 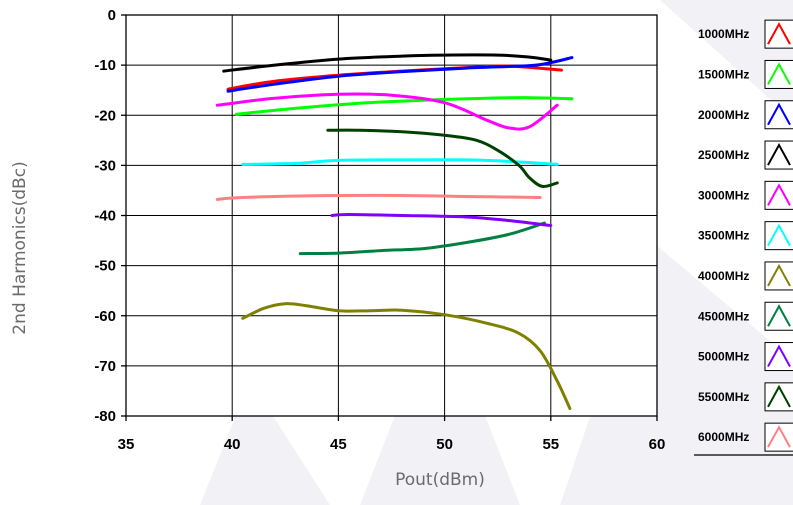 What do you see at coordinates (779, 235) in the screenshot?
I see `legend-swatch-3500MHz` at bounding box center [779, 235].